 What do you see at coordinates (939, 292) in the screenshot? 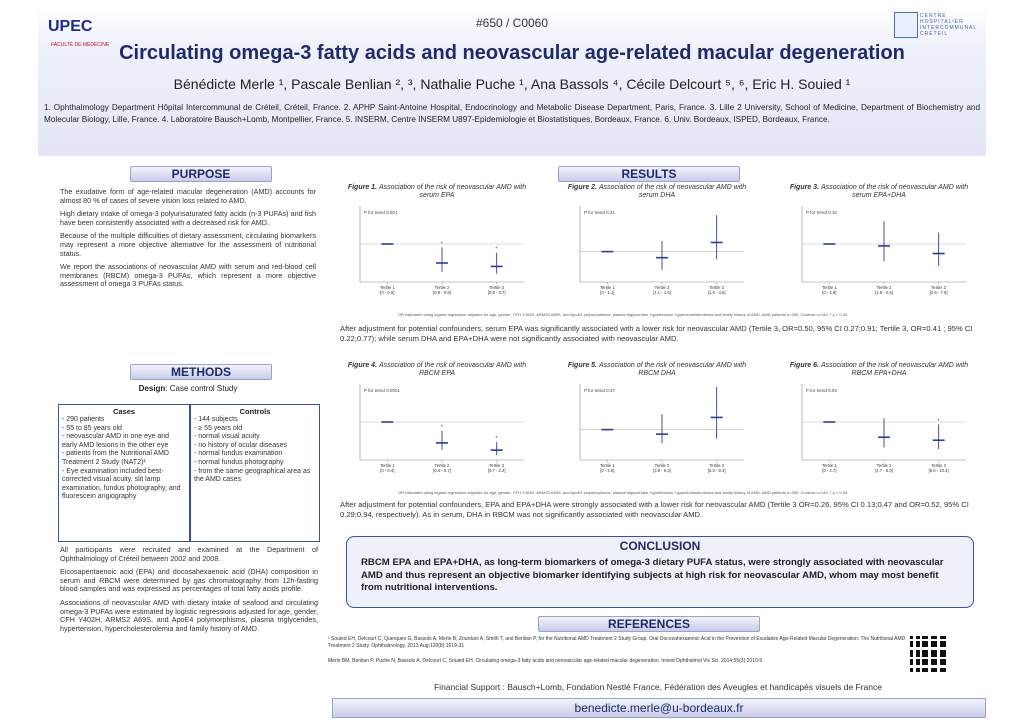
I see `x-tick-range: [2.6 - 7.8]` at bounding box center [939, 292].